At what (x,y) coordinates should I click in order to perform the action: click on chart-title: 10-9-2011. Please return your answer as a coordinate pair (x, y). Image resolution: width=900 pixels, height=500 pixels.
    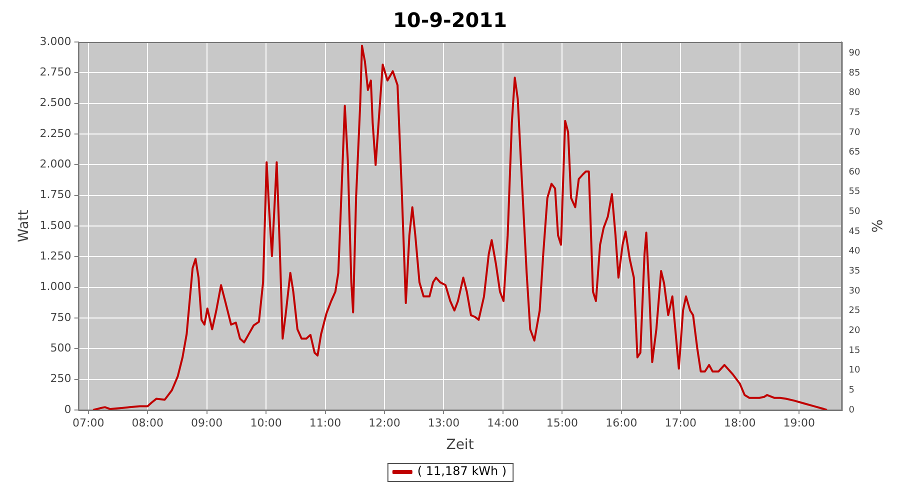
    Looking at the image, I should click on (450, 20).